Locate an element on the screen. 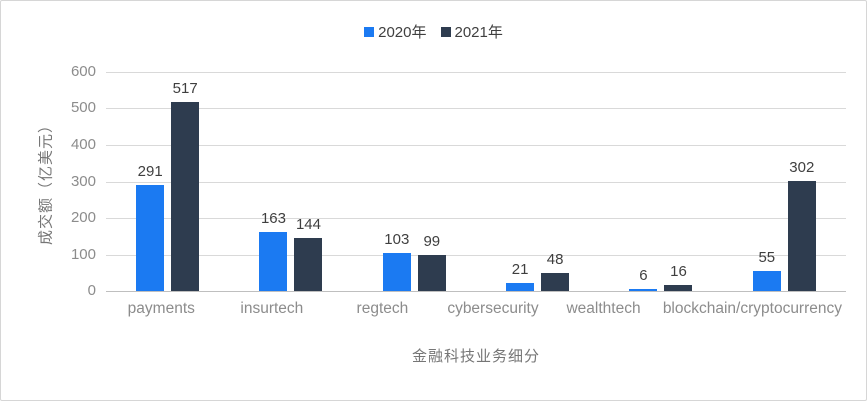  legend: 2020年 2021年 is located at coordinates (433, 31).